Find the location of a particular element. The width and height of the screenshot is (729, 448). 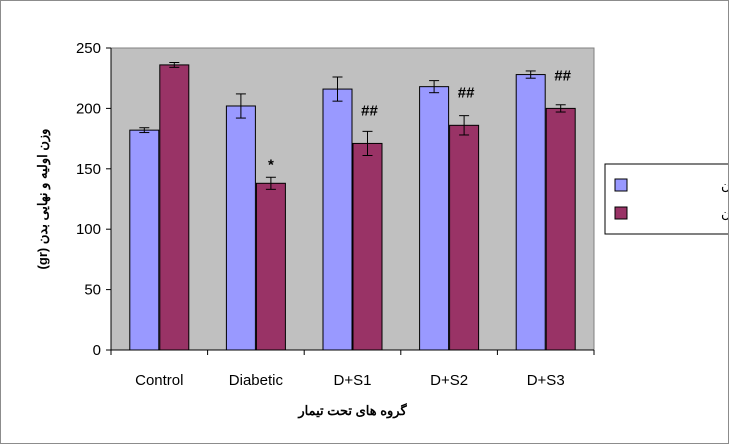

legend-label: وزن اولیه بدن is located at coordinates (724, 186).